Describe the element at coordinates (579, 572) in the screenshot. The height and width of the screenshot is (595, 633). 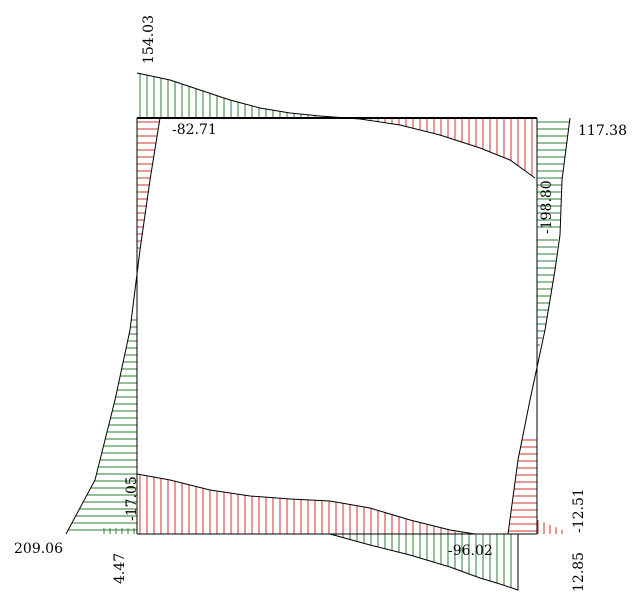
I see `label-right-bottom-small: 12.85` at that location.